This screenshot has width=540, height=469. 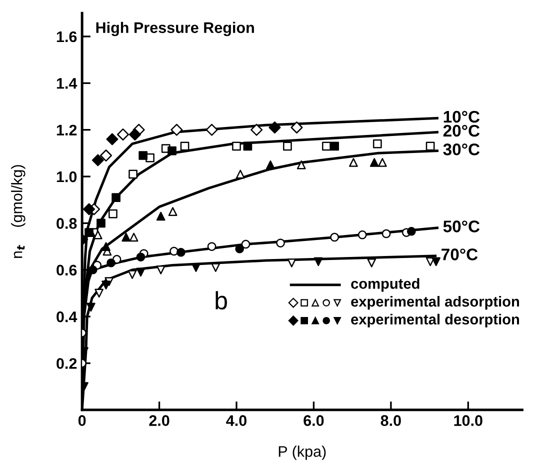 I want to click on x-tick-label: 4.0, so click(x=236, y=420).